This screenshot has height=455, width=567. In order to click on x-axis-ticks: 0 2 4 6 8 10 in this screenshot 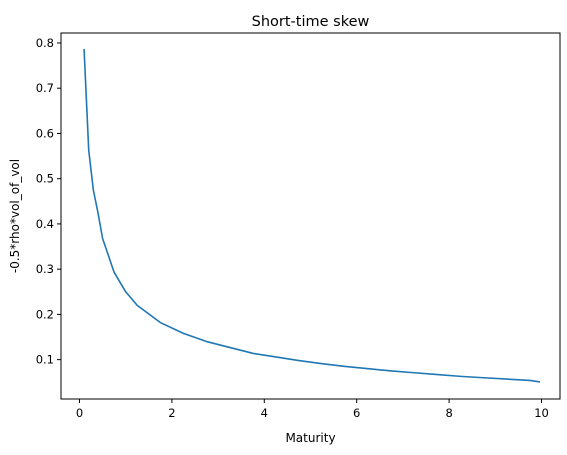, I will do `click(312, 409)`.